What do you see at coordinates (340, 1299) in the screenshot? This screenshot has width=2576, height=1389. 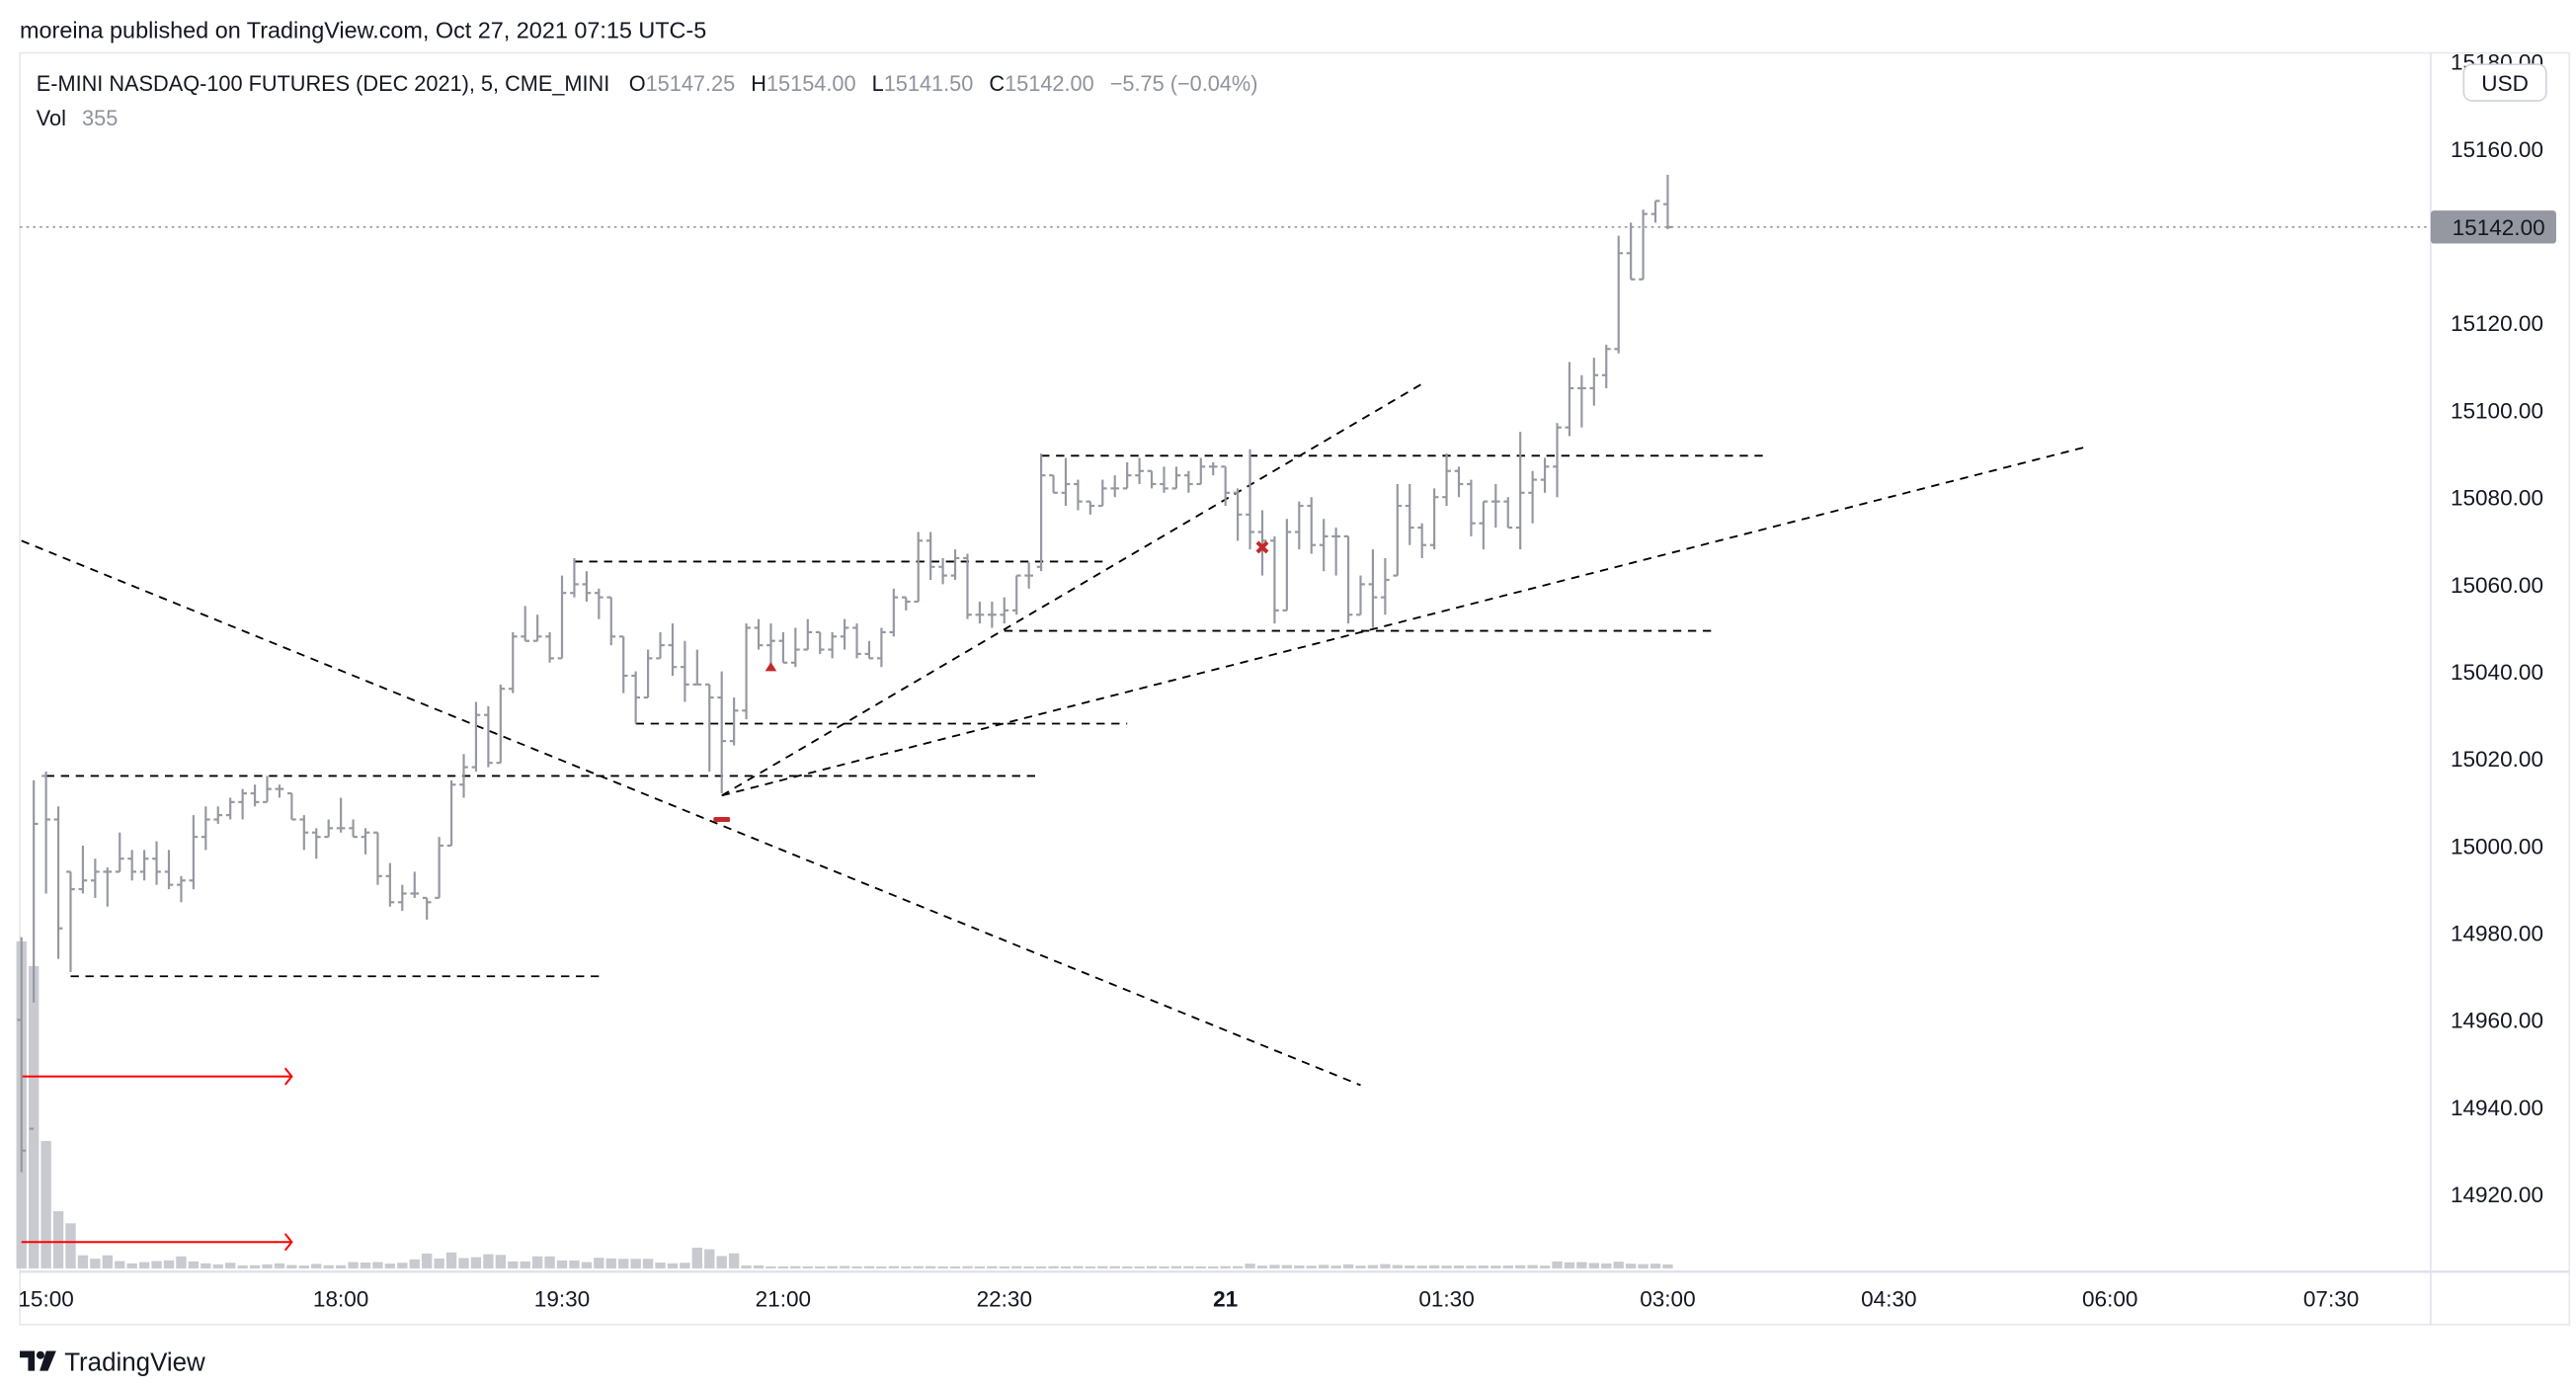 I see `time-tick-label: 18:00` at bounding box center [340, 1299].